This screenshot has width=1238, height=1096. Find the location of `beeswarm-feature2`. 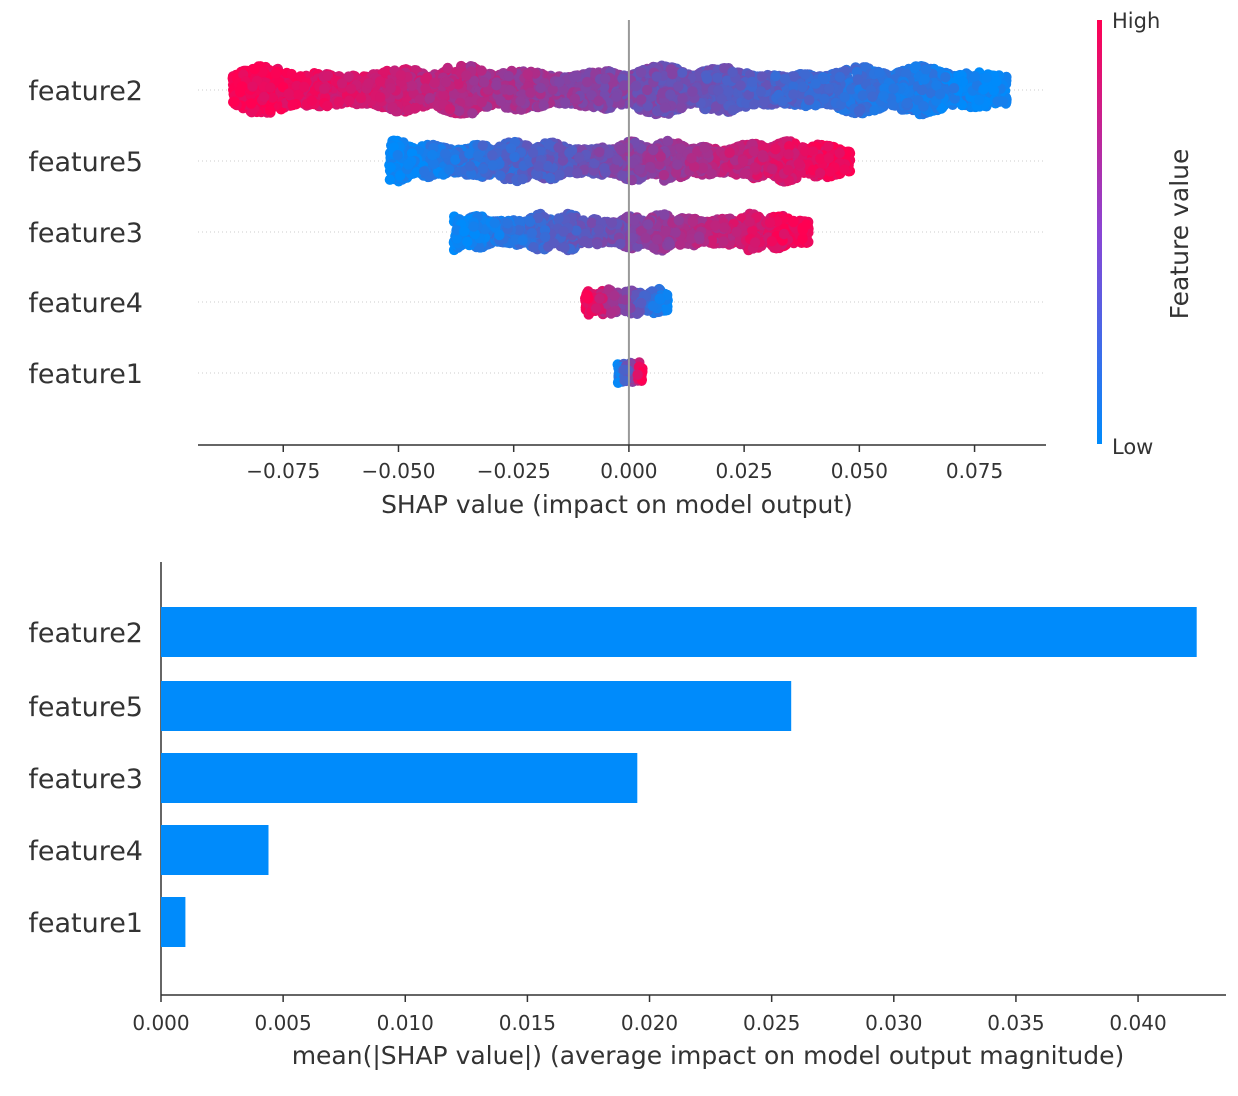

beeswarm-feature2 is located at coordinates (619, 90).